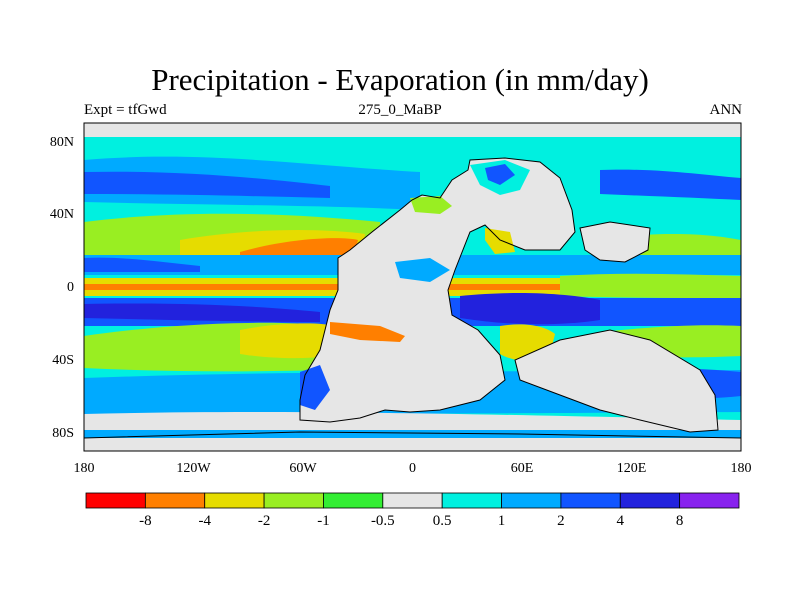 Image resolution: width=800 pixels, height=600 pixels. I want to click on lon-tick-label: 0, so click(412, 468).